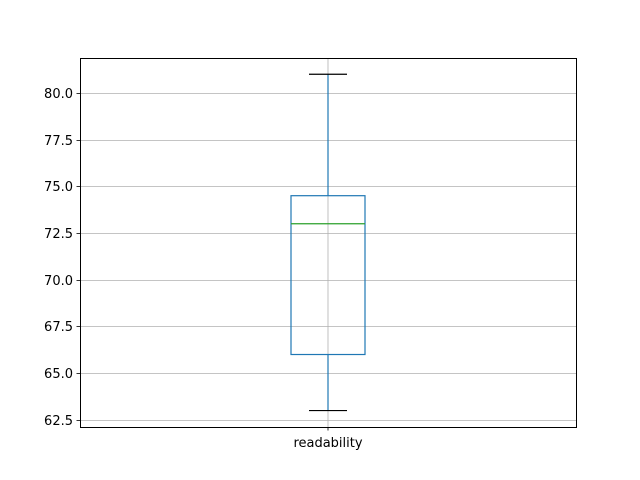 The height and width of the screenshot is (480, 640). What do you see at coordinates (58, 327) in the screenshot?
I see `y-tick-label: 67.5` at bounding box center [58, 327].